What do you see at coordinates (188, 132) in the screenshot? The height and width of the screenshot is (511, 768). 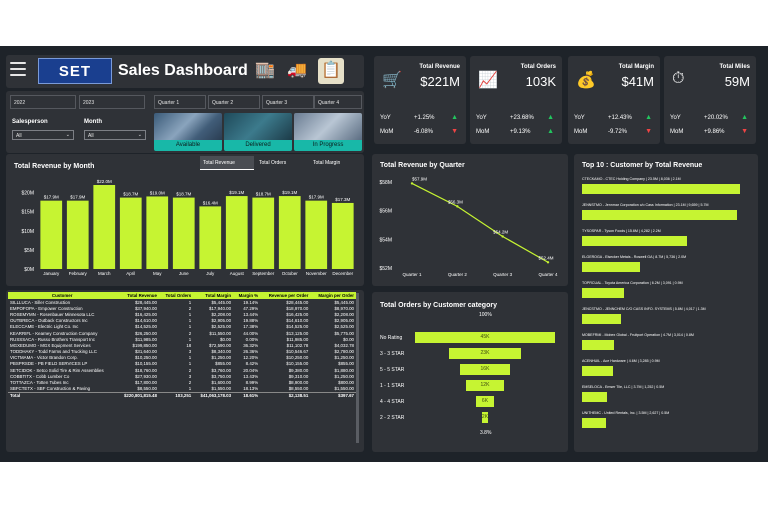 I see `status-available-button: Available` at bounding box center [188, 132].